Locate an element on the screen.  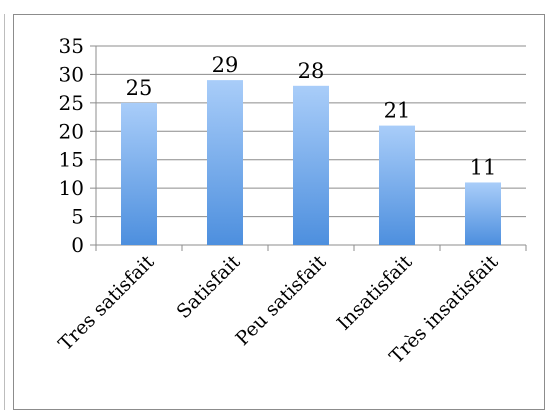
y-tick-label: 15 is located at coordinates (71, 160).